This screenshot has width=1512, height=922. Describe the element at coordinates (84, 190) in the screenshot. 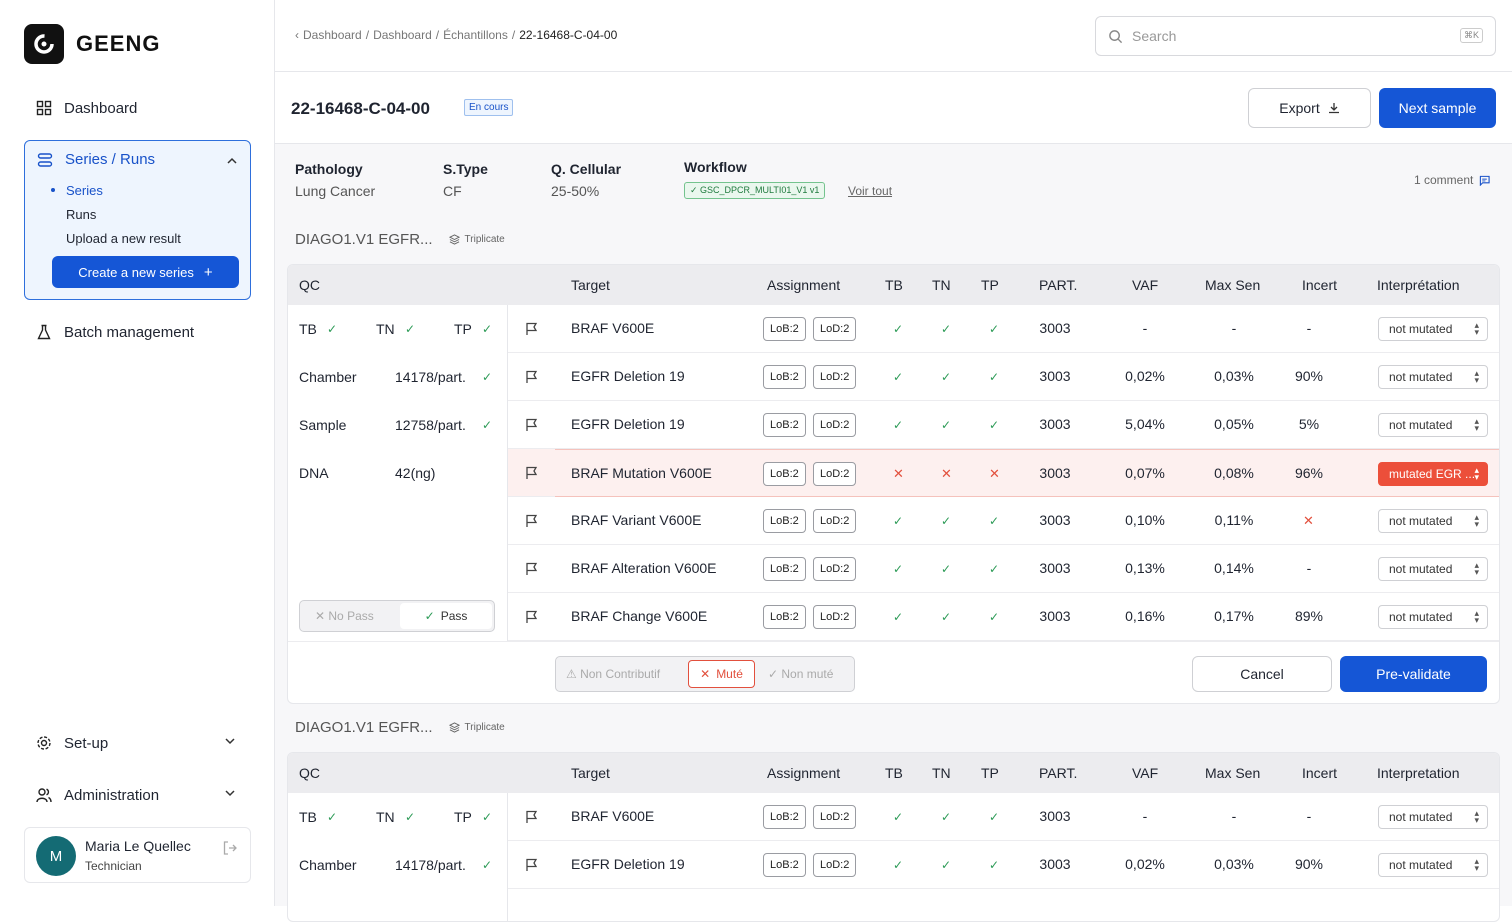

I see `nav-series: Series` at that location.